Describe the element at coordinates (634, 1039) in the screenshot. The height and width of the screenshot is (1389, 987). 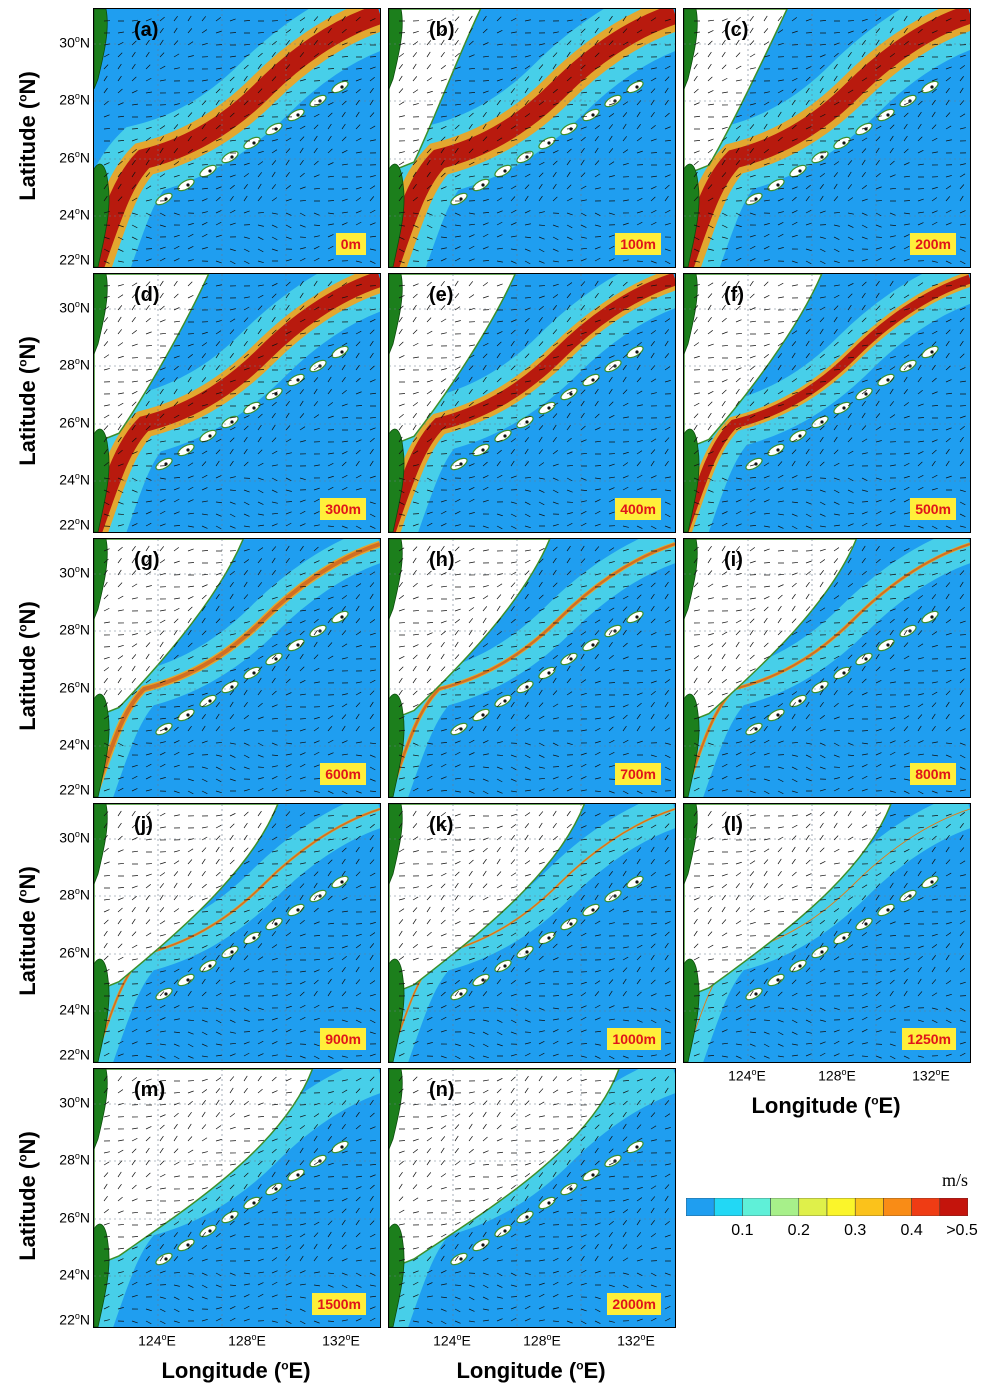
I see `depth-label: 1000m` at that location.